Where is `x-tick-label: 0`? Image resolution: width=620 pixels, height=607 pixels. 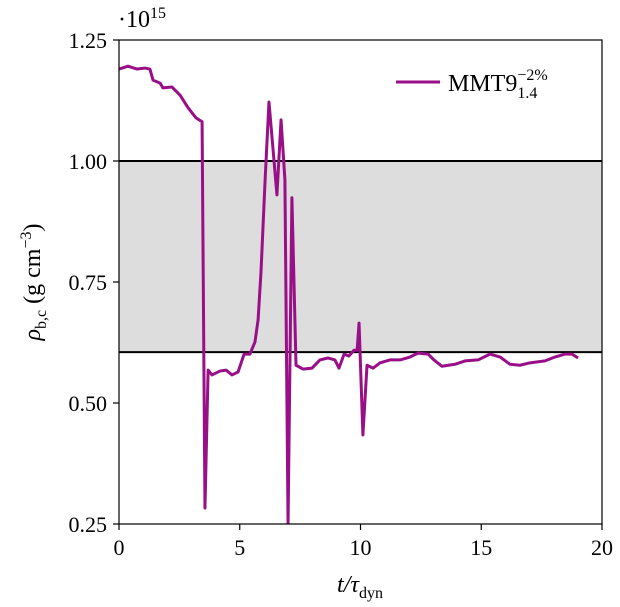
x-tick-label: 0 is located at coordinates (119, 547).